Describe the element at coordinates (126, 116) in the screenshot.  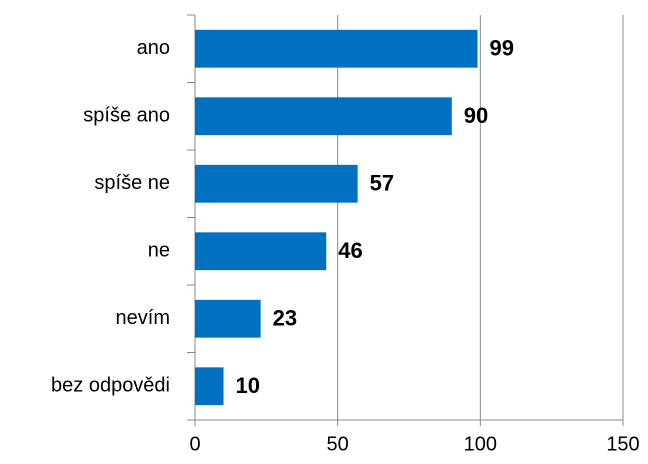
I see `y-tick-label: spíše ano` at that location.